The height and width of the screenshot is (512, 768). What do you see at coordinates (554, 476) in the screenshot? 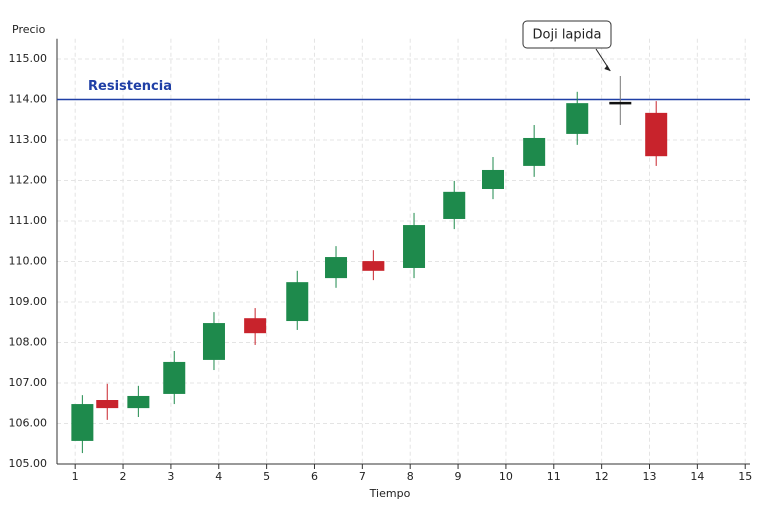
I see `x-tick-label: 11` at bounding box center [554, 476].